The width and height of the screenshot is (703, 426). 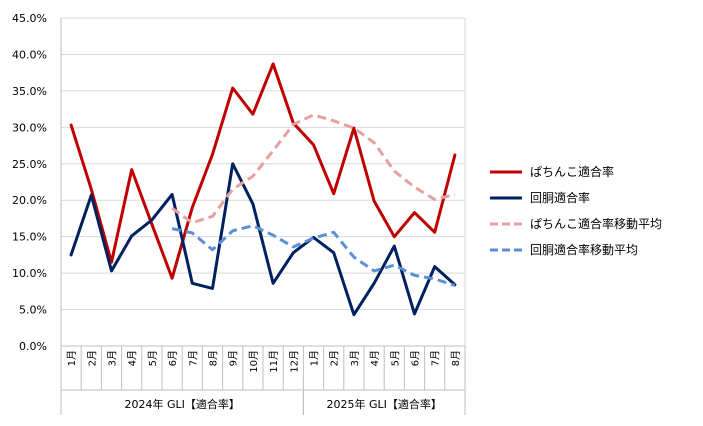 What do you see at coordinates (29, 91) in the screenshot?
I see `y-tick-label: 35.0%` at bounding box center [29, 91].